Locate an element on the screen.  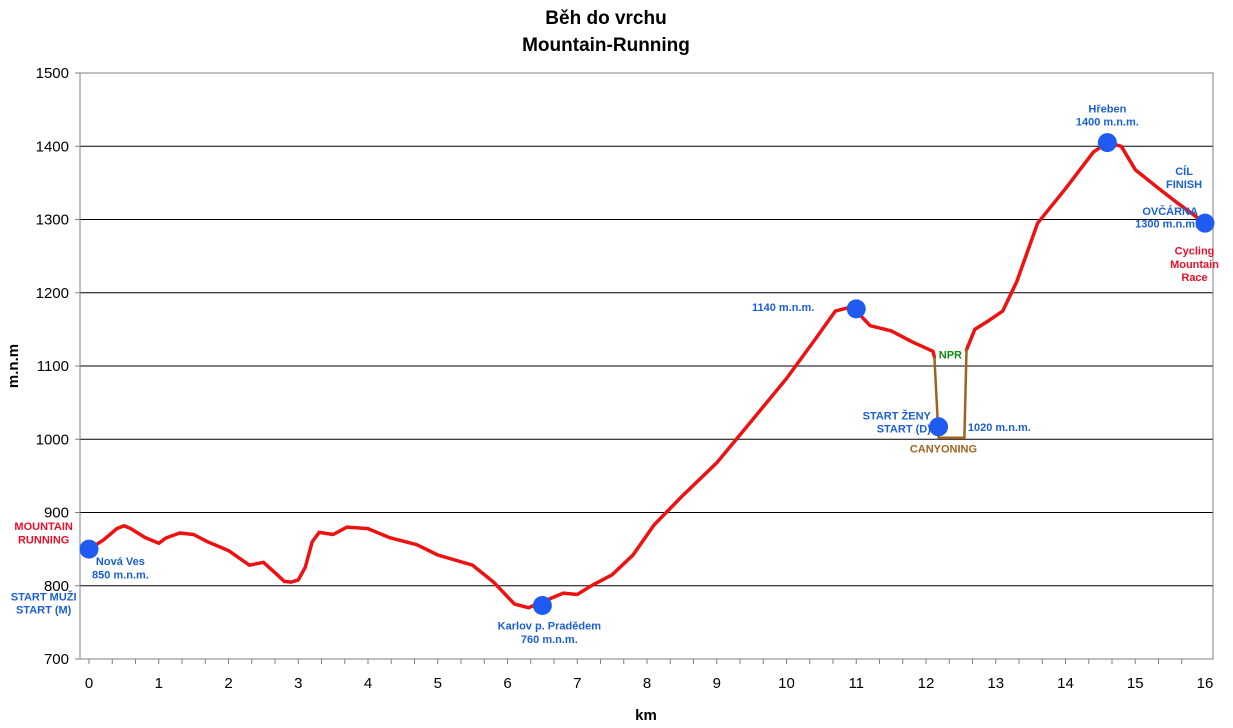
x-tick-label: 15 is located at coordinates (1135, 683).